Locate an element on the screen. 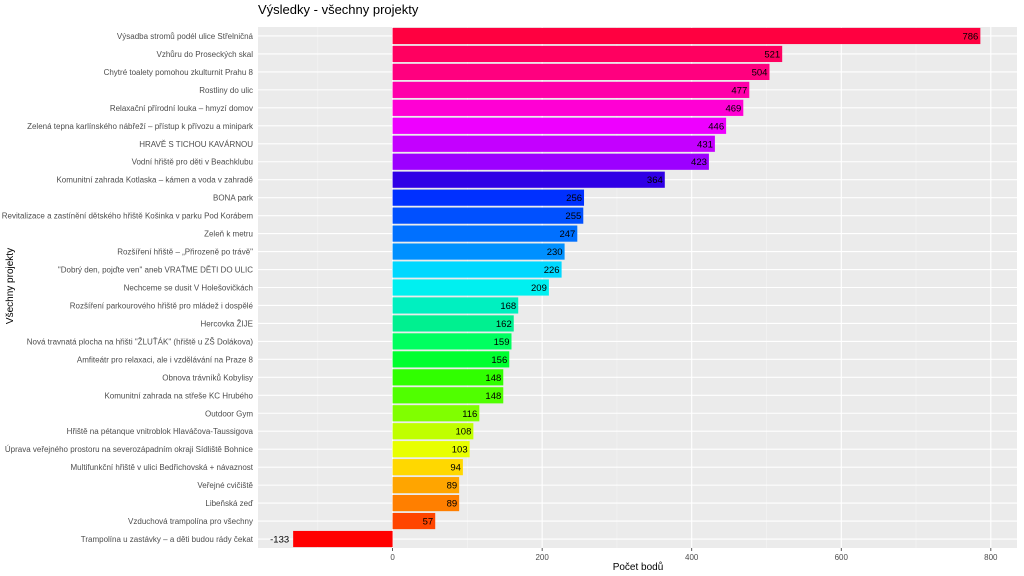 Image resolution: width=1024 pixels, height=576 pixels. data-label: 108 is located at coordinates (464, 432).